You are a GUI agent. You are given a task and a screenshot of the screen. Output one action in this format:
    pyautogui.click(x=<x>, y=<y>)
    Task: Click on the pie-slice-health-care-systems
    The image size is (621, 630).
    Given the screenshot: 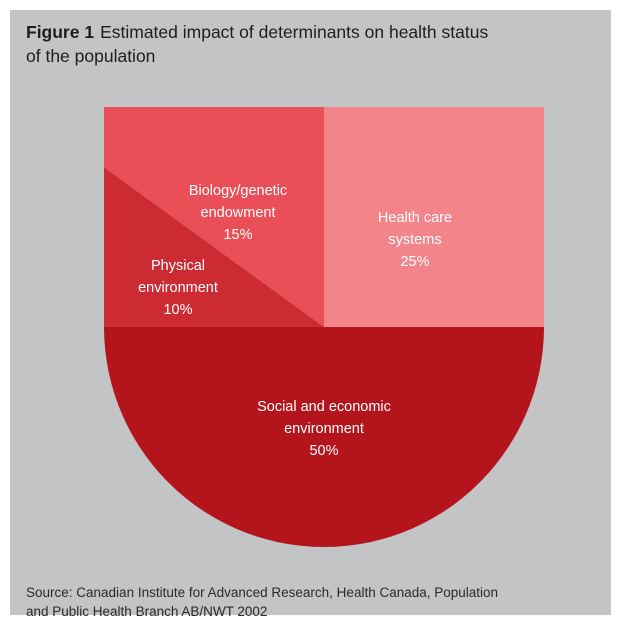 What is the action you would take?
    pyautogui.click(x=434, y=217)
    